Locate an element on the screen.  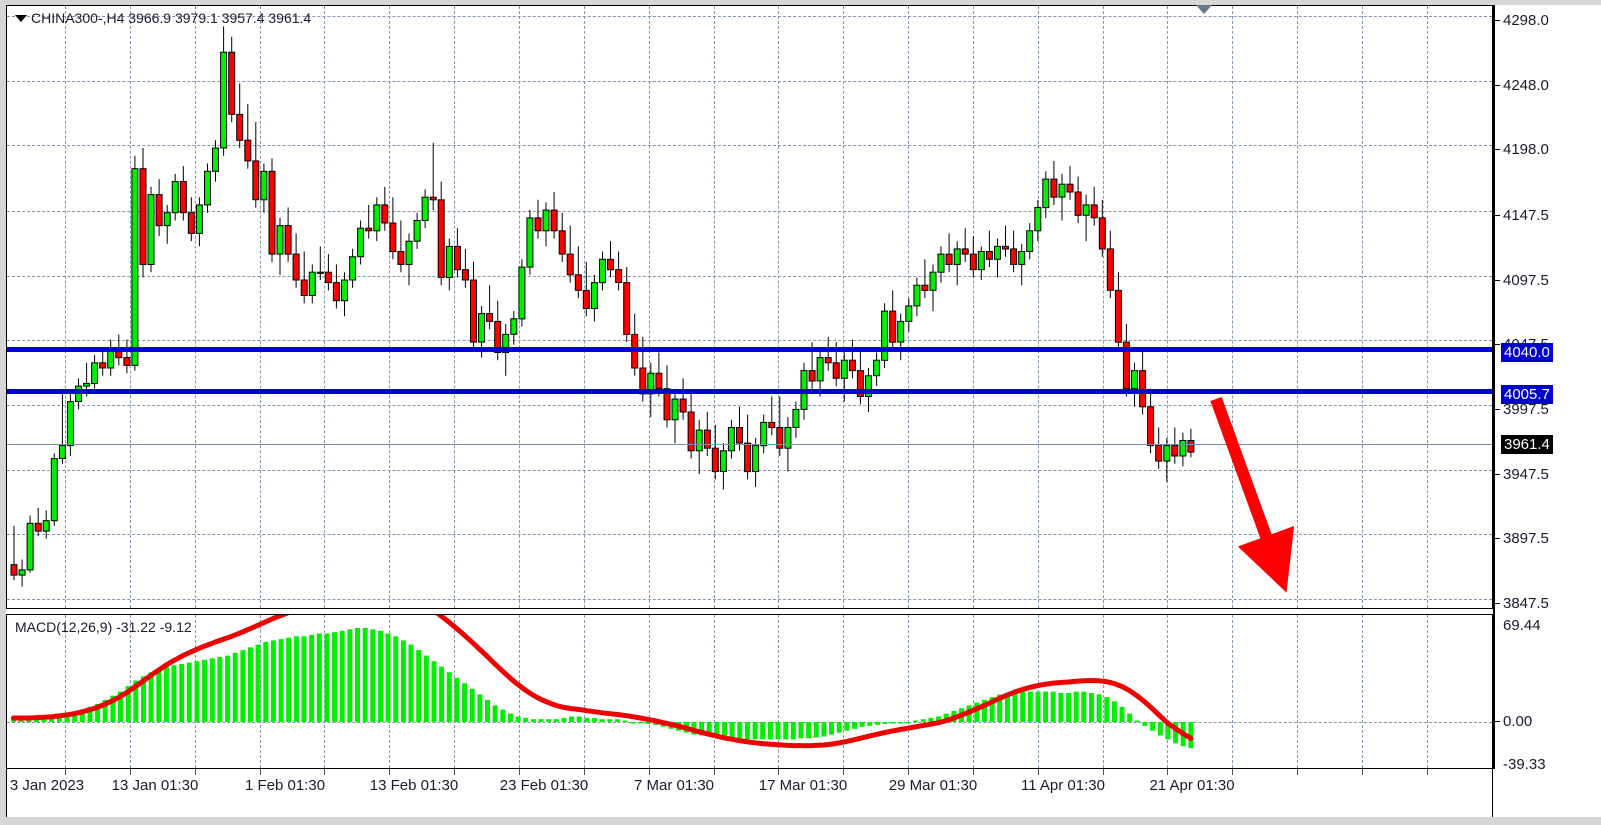
price-tick-label: 4298.0 is located at coordinates (1526, 20).